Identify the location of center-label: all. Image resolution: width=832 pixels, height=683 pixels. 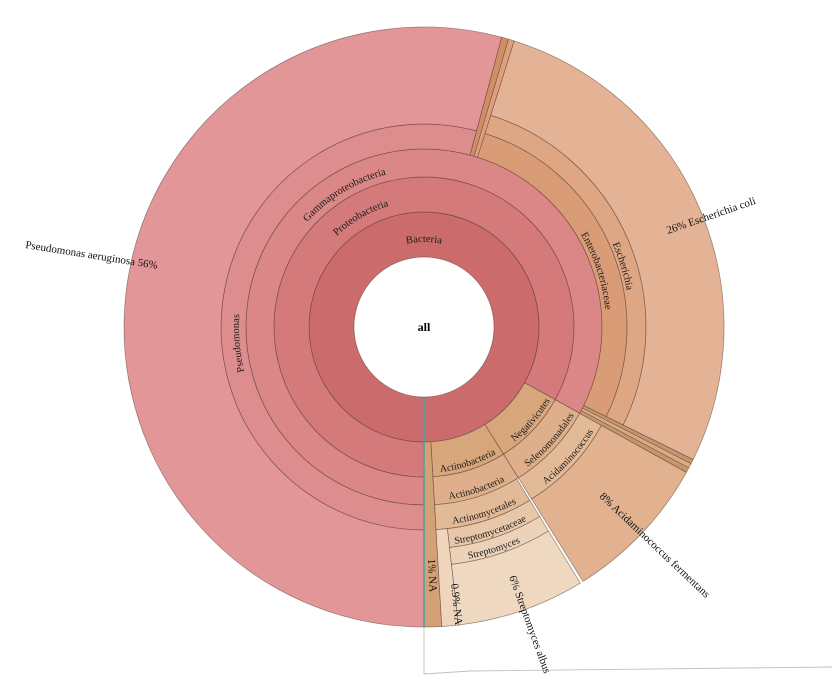
(424, 327).